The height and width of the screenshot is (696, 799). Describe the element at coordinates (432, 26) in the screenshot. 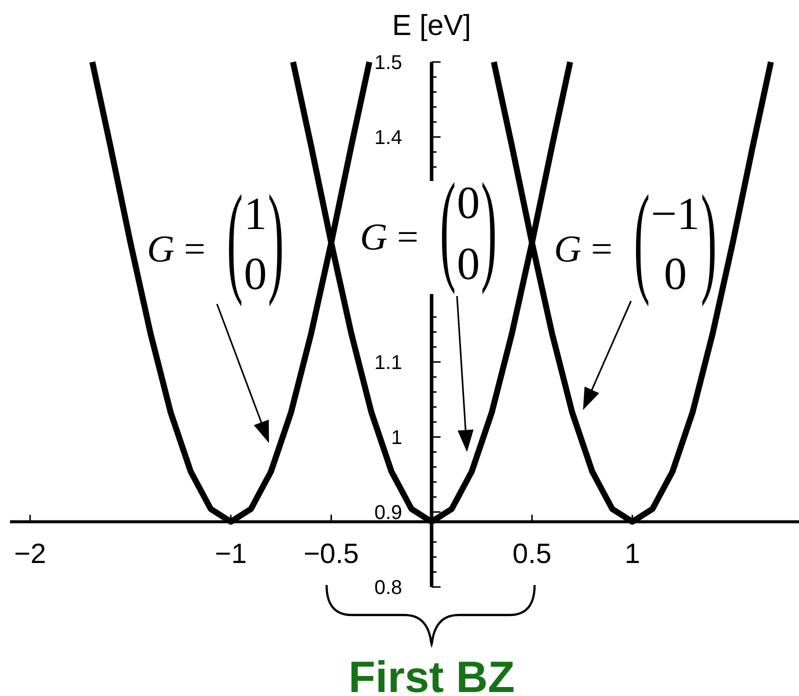

I see `y-axis-title: E [eV]` at that location.